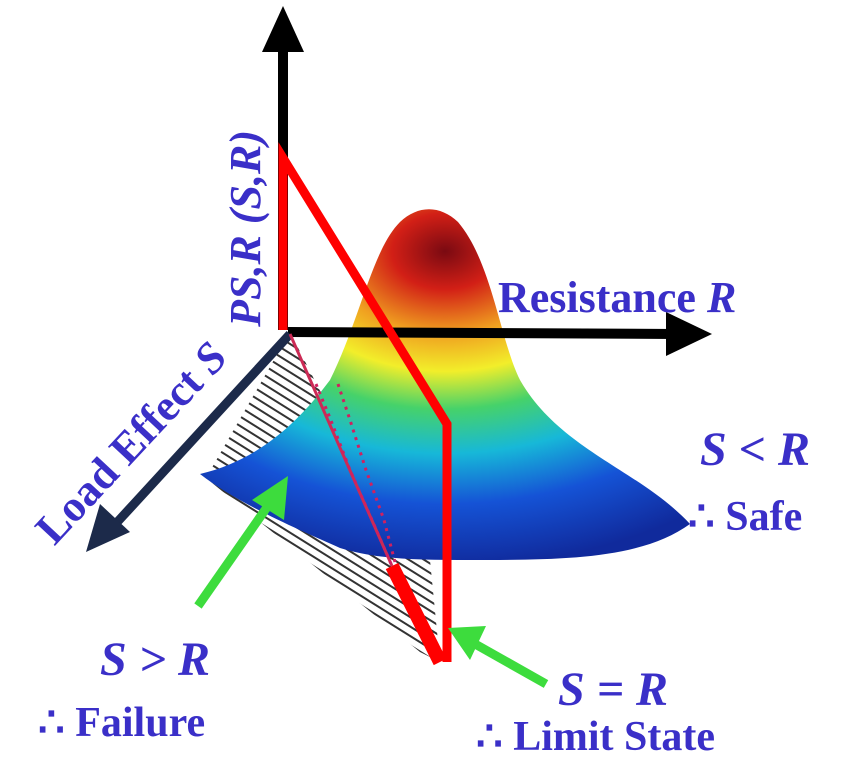 The image size is (848, 761). What do you see at coordinates (596, 737) in the screenshot?
I see `limit-conclusion-label: ∴ Limit State` at bounding box center [596, 737].